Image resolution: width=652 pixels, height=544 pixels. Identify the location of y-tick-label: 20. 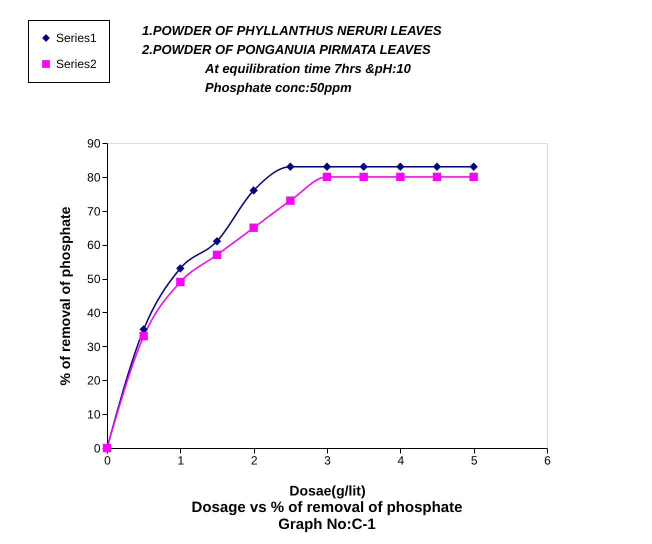
(94, 381).